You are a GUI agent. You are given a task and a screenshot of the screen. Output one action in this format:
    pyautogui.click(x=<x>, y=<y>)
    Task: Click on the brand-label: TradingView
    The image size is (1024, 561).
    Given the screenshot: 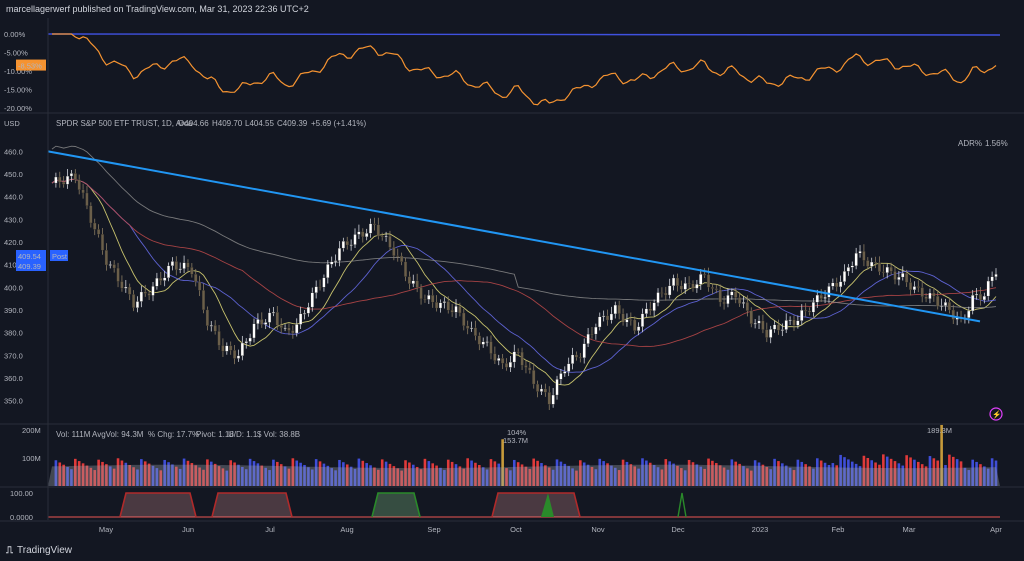 What is the action you would take?
    pyautogui.click(x=45, y=550)
    